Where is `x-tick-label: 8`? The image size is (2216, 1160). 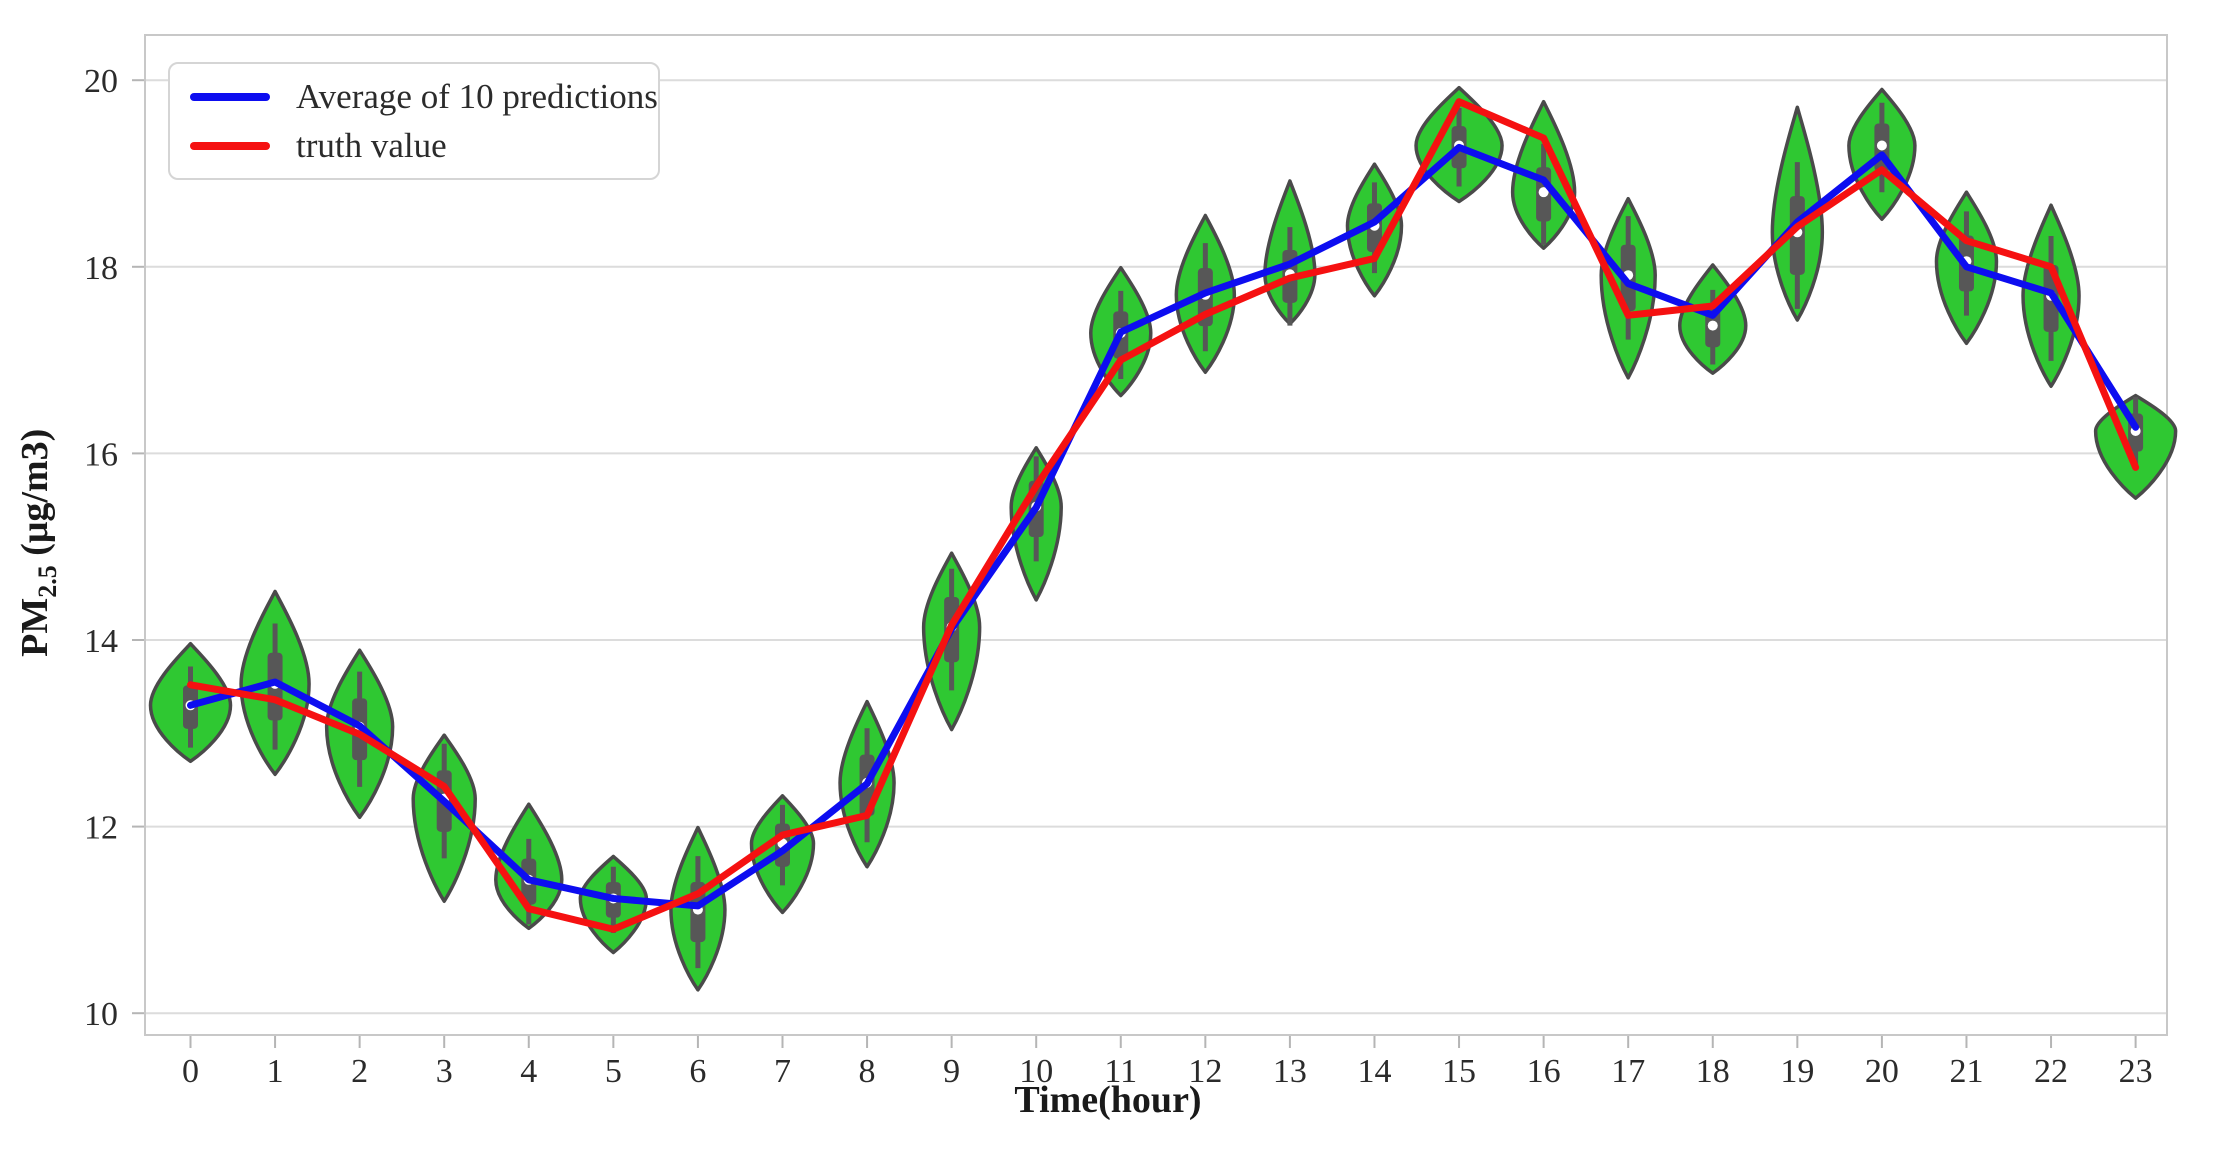
x-tick-label: 8 is located at coordinates (867, 1071).